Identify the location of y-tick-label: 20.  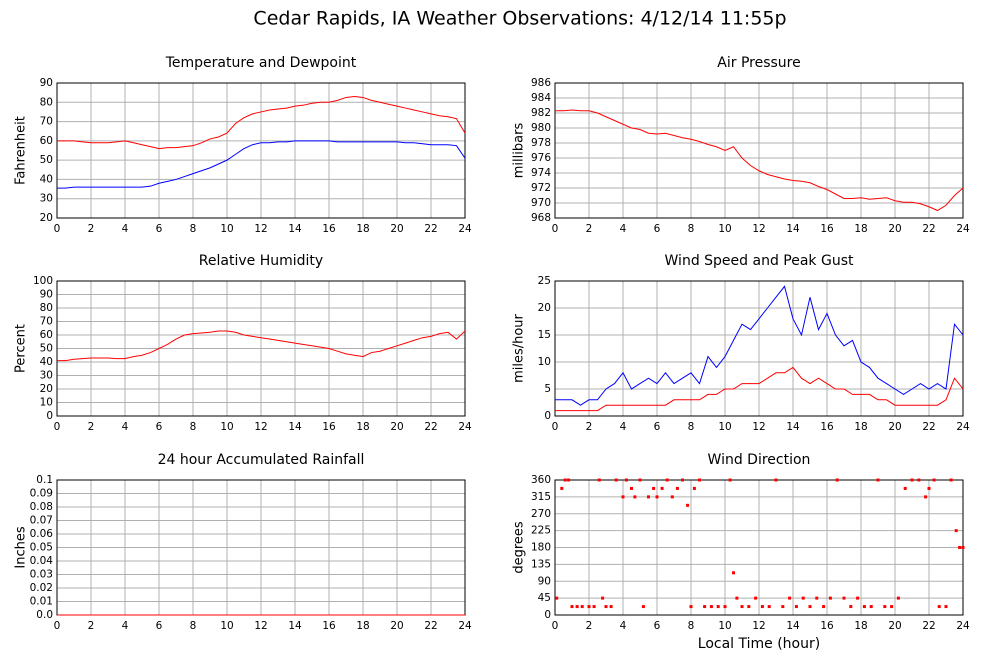
(544, 308).